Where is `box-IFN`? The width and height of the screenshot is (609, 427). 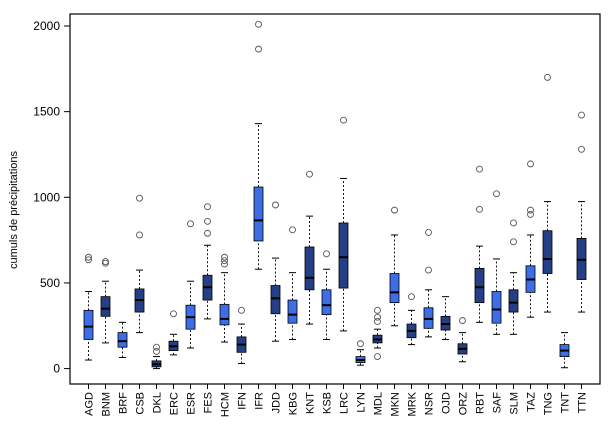 box-IFN is located at coordinates (241, 335).